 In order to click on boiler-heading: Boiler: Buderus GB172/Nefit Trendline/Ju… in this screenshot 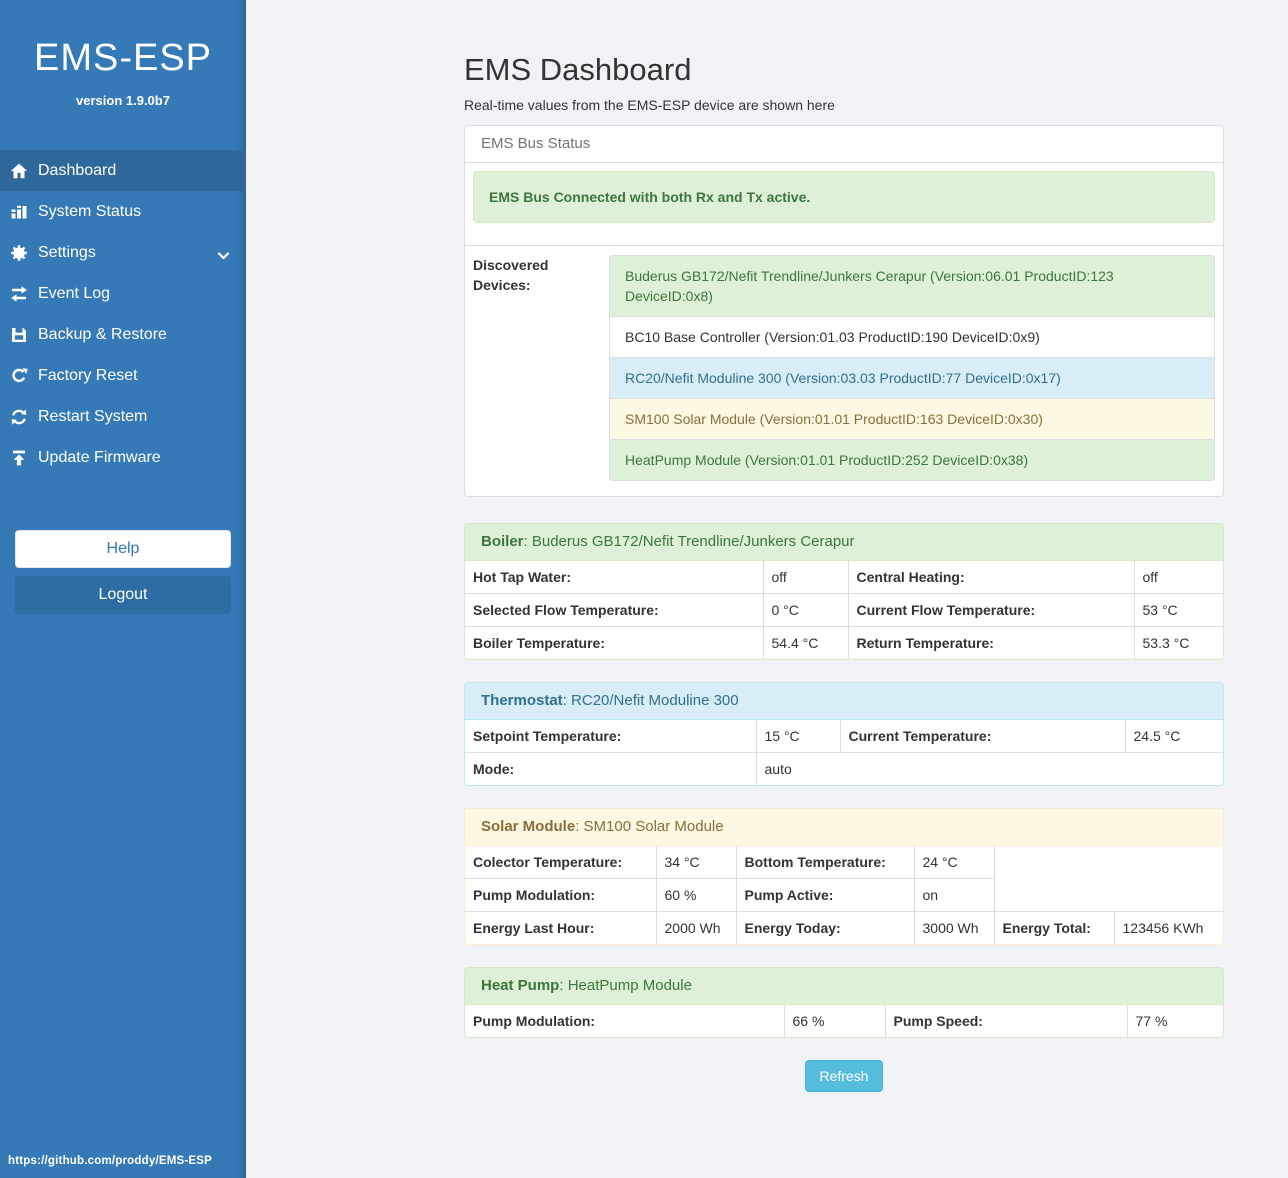, I will do `click(844, 542)`.